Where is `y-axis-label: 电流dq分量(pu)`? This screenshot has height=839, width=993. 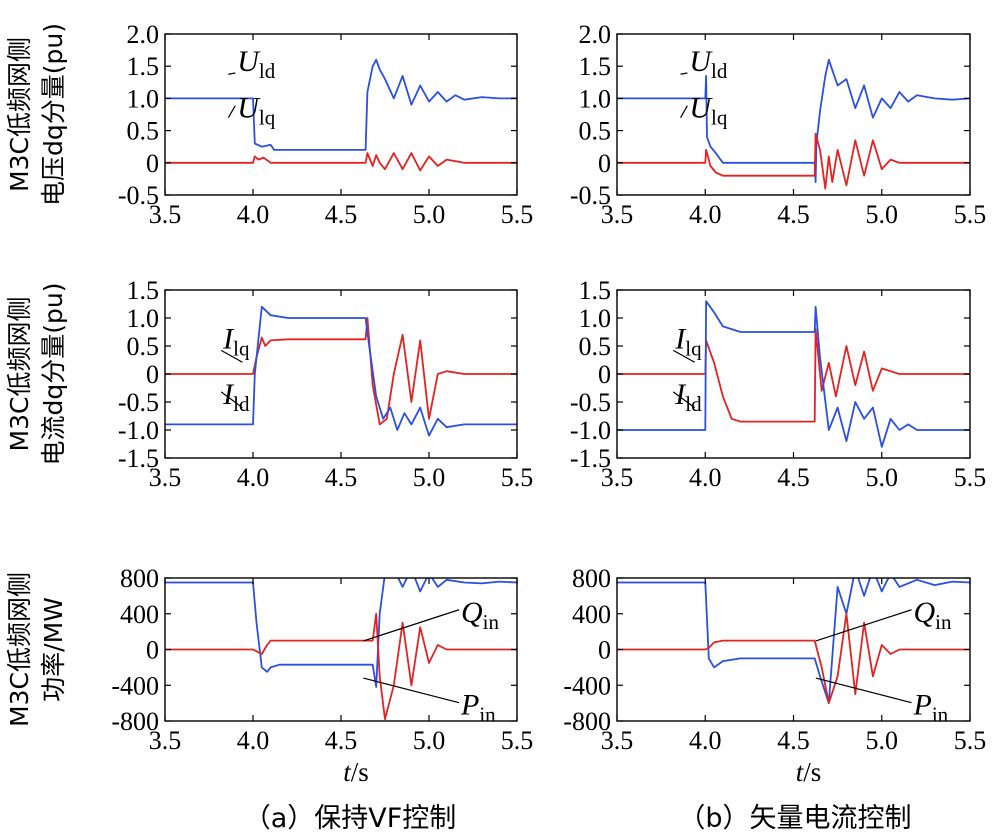
y-axis-label: 电流dq分量(pu) is located at coordinates (53, 374).